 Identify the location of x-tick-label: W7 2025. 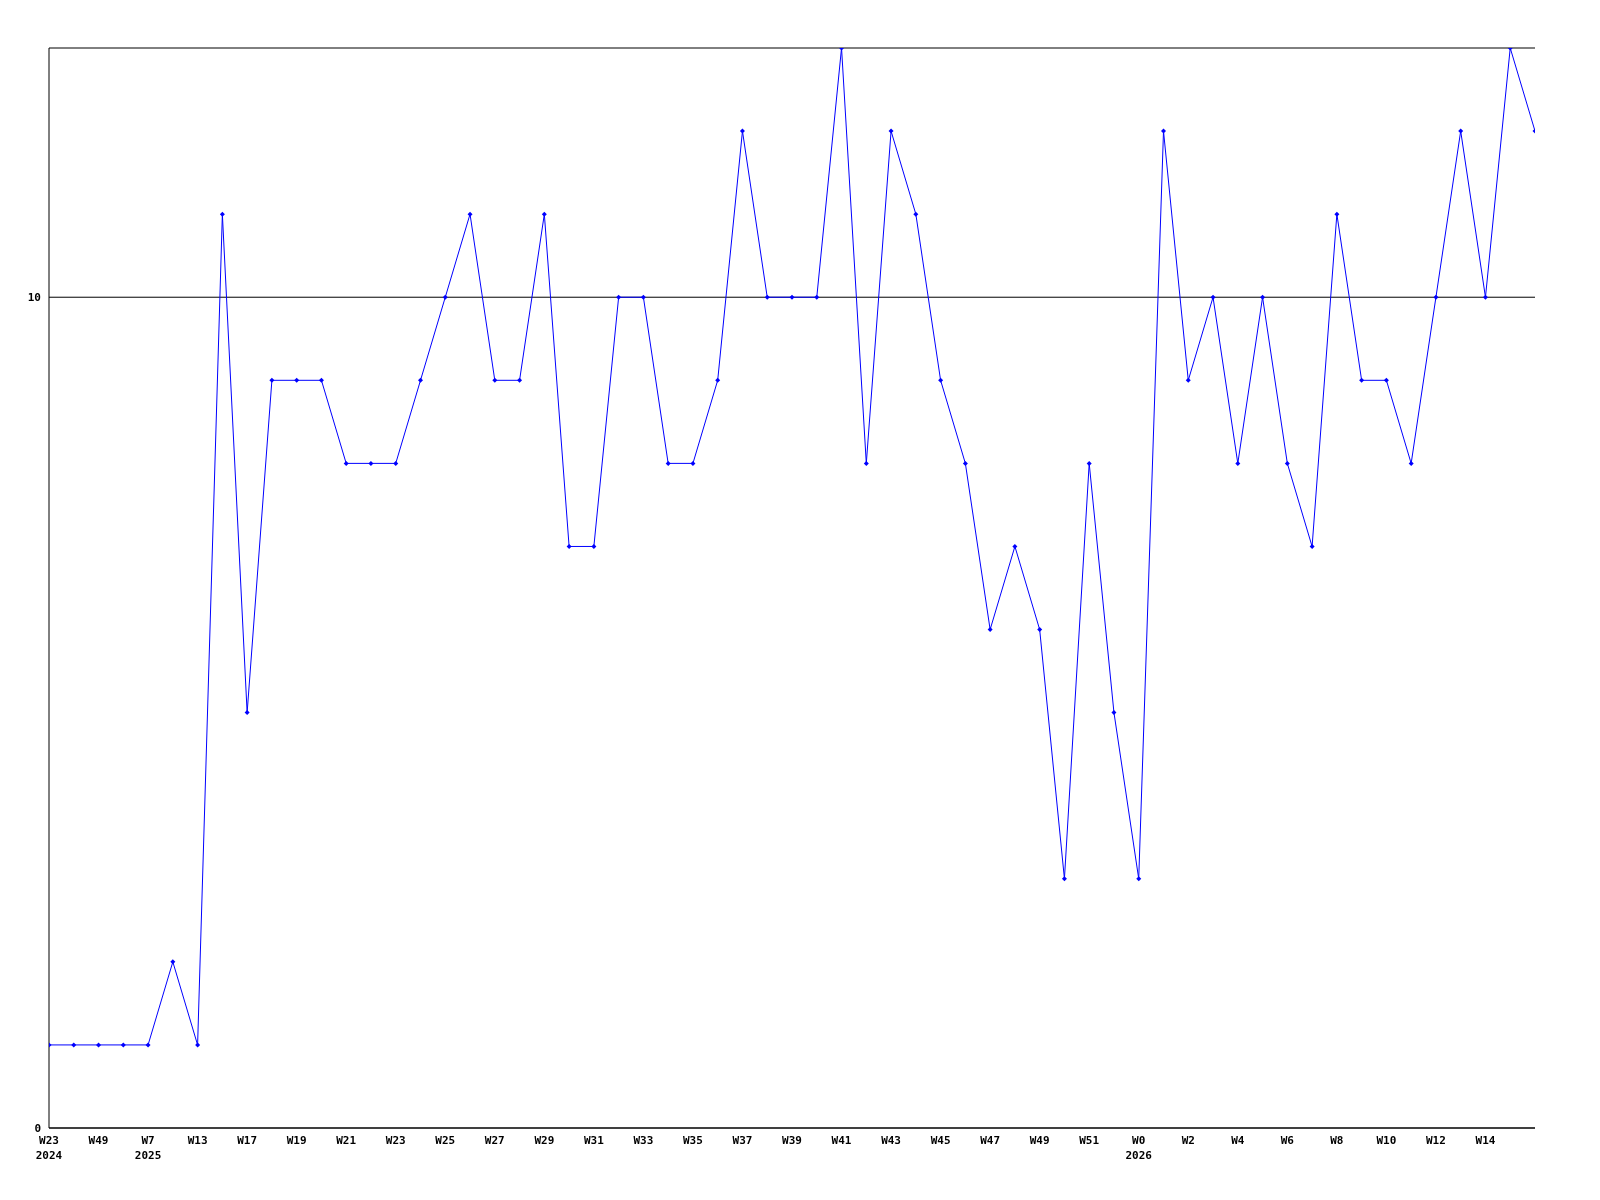
(148, 1148).